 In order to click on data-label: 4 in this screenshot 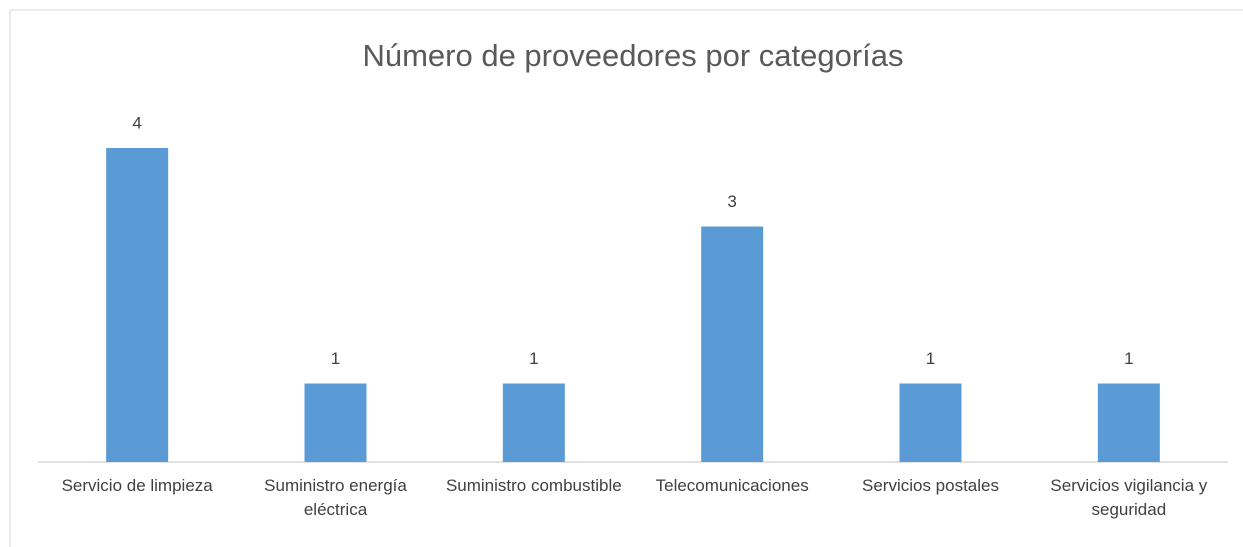, I will do `click(136, 122)`.